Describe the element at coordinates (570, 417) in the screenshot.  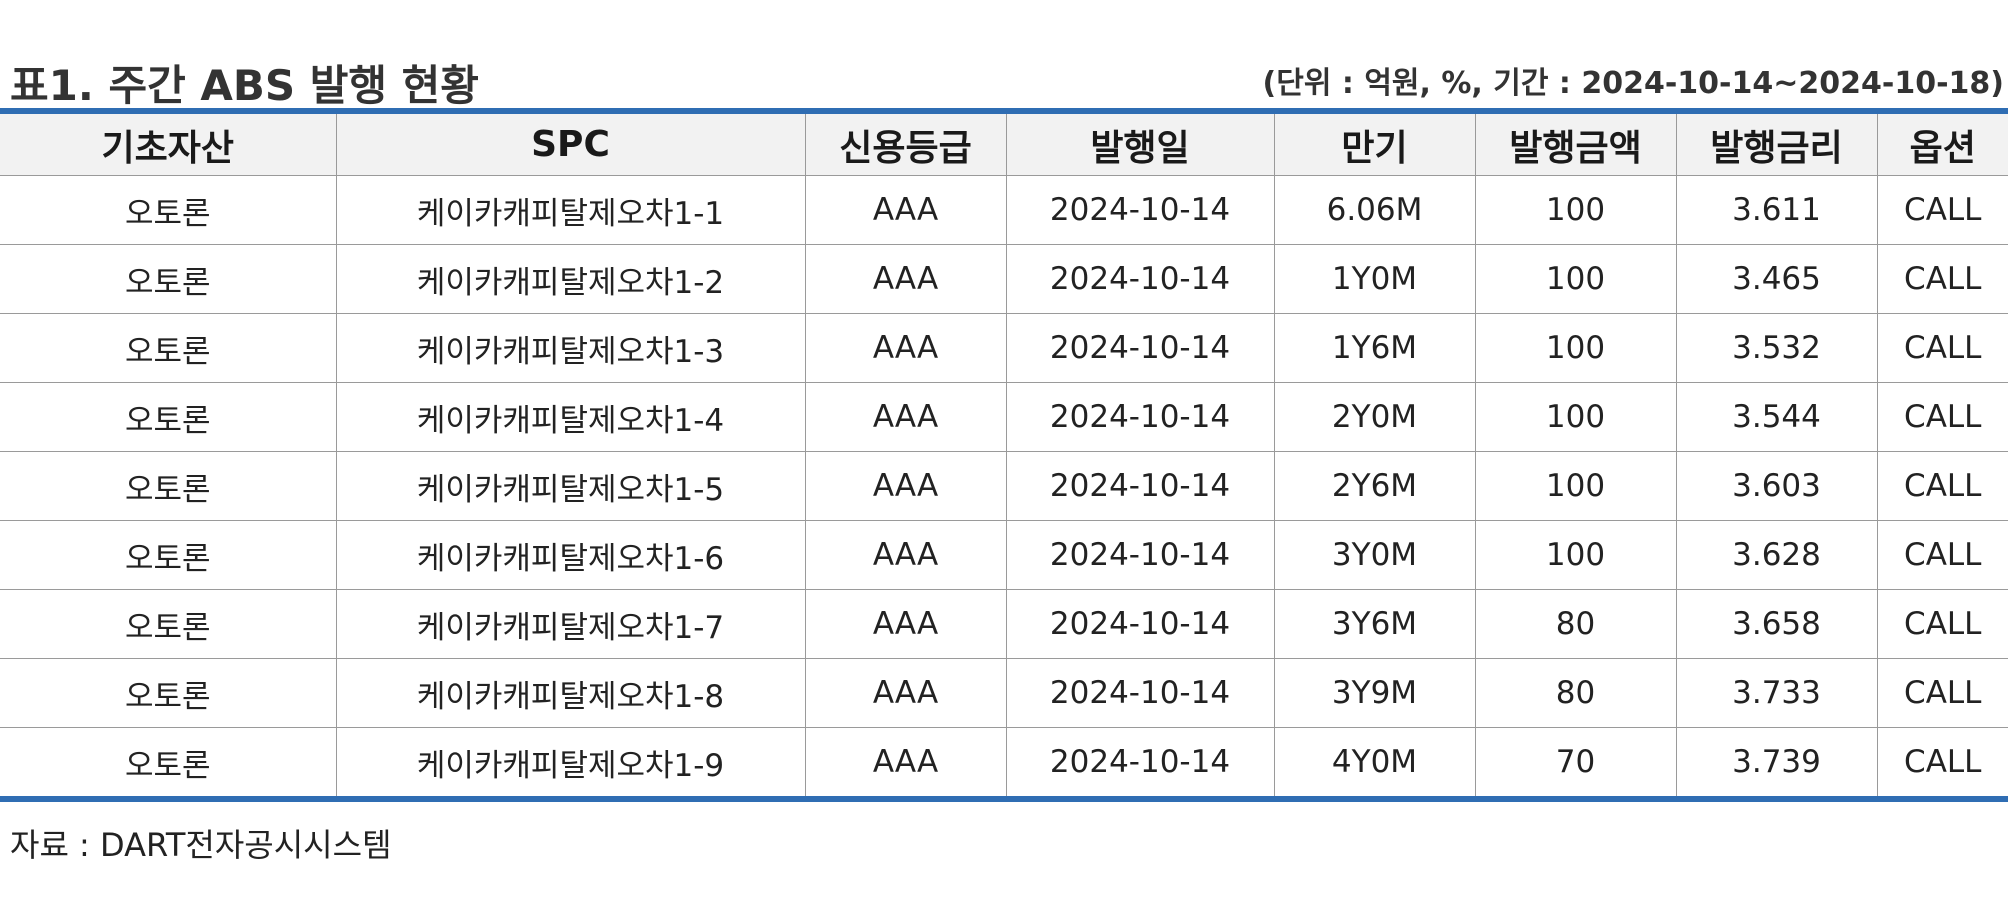
I see `cell-spc: 케이카캐피탈제오차1-4` at that location.